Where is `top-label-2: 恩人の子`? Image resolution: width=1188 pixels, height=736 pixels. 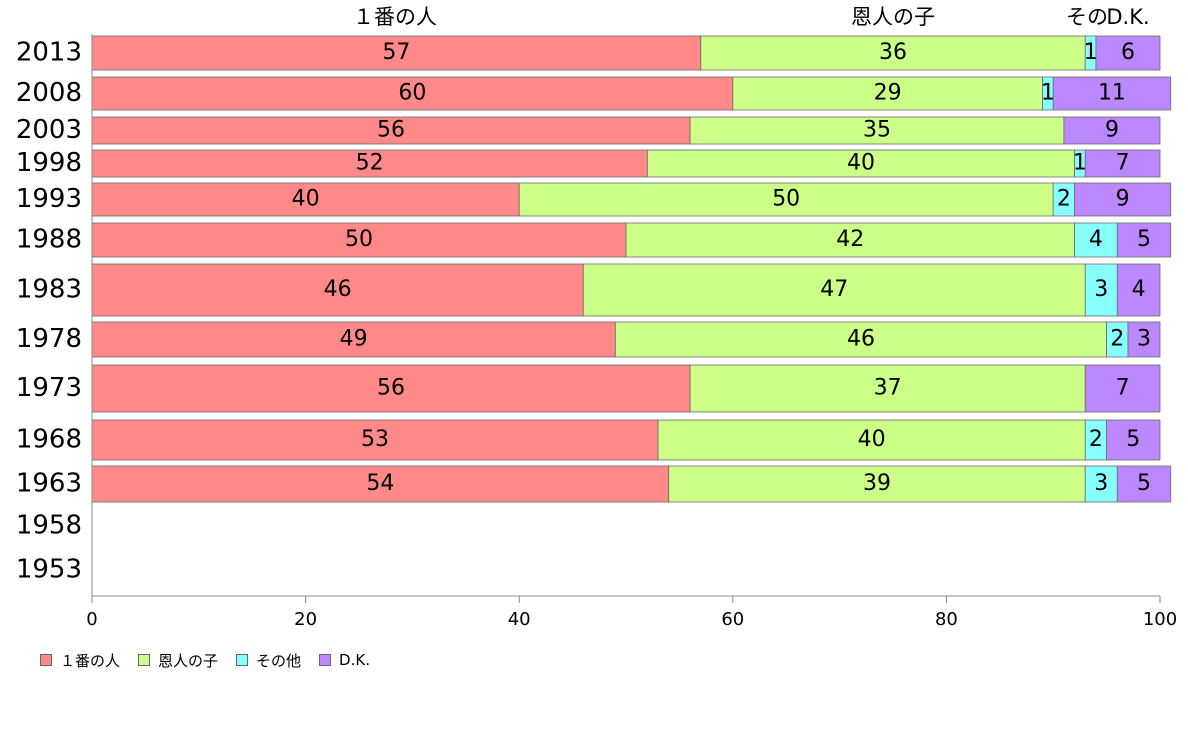 top-label-2: 恩人の子 is located at coordinates (893, 17).